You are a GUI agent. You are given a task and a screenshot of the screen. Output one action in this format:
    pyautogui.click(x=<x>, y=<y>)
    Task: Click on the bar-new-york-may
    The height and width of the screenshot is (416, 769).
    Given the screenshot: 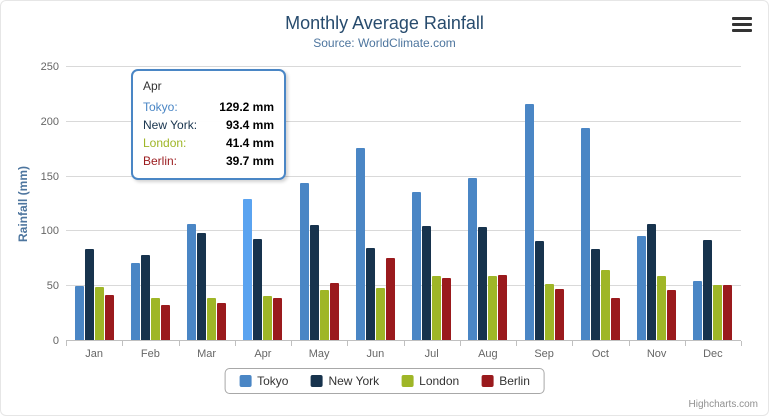 What is the action you would take?
    pyautogui.click(x=314, y=282)
    